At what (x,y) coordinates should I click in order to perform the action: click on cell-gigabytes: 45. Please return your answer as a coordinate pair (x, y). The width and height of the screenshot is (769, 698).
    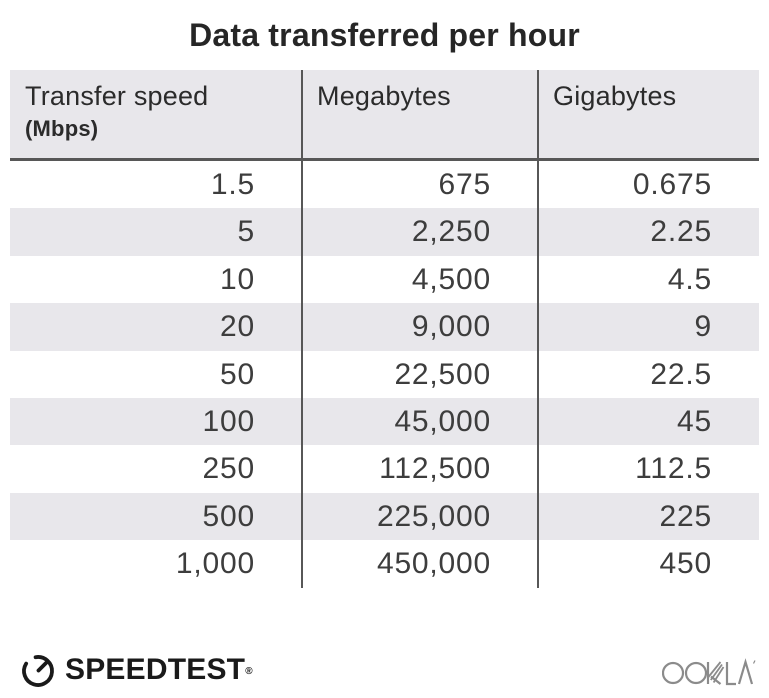
    Looking at the image, I should click on (694, 421).